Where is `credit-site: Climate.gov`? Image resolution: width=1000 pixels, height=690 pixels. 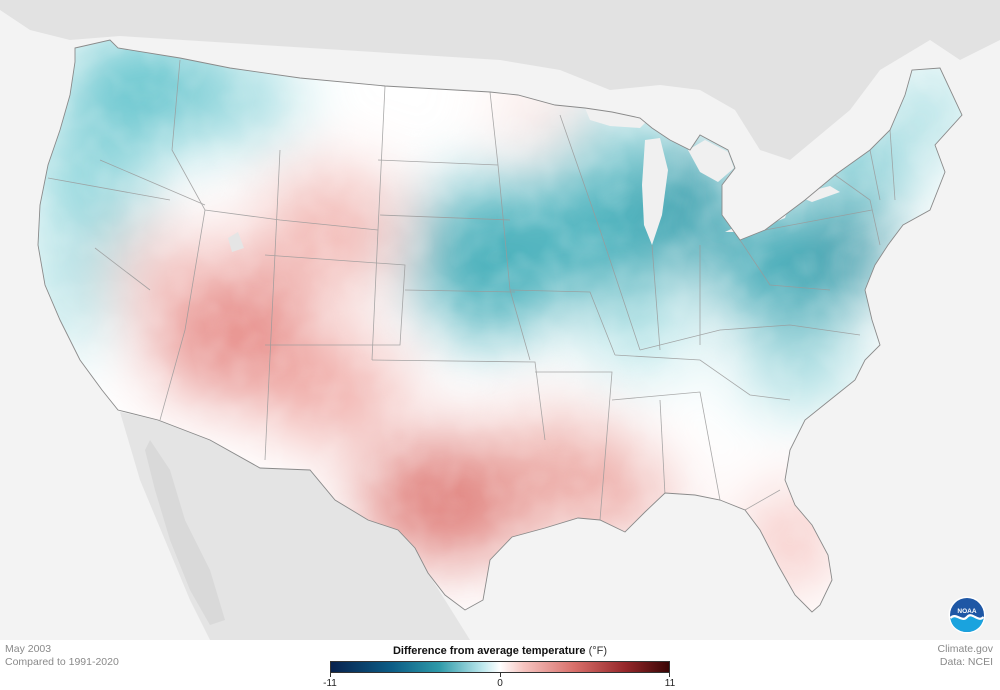 credit-site: Climate.gov is located at coordinates (965, 649).